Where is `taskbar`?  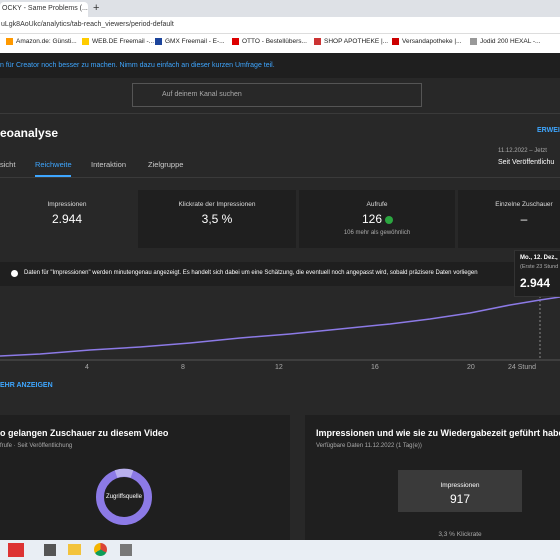
taskbar is located at coordinates (280, 550).